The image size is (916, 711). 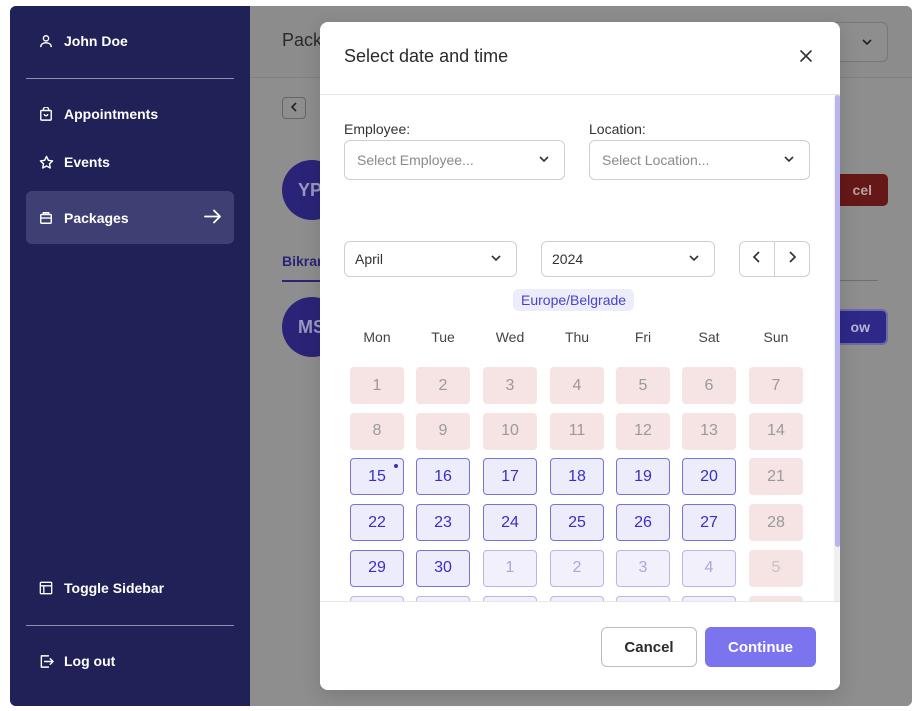 I want to click on calendar-day: 8, so click(x=510, y=598).